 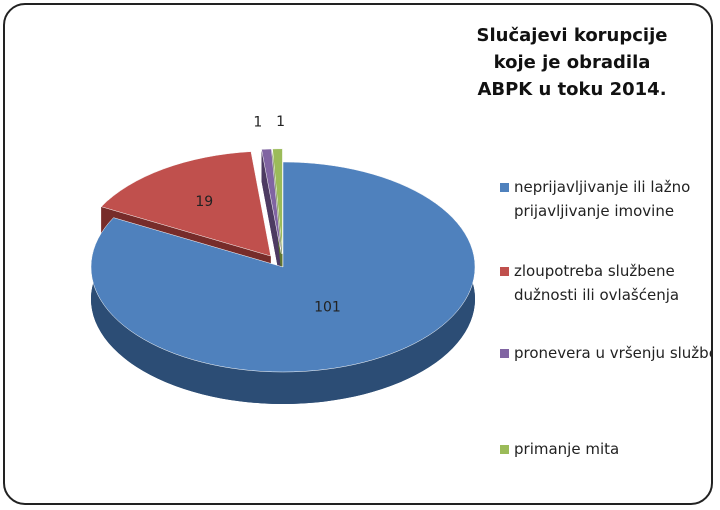 What do you see at coordinates (204, 202) in the screenshot?
I see `data-label: 19` at bounding box center [204, 202].